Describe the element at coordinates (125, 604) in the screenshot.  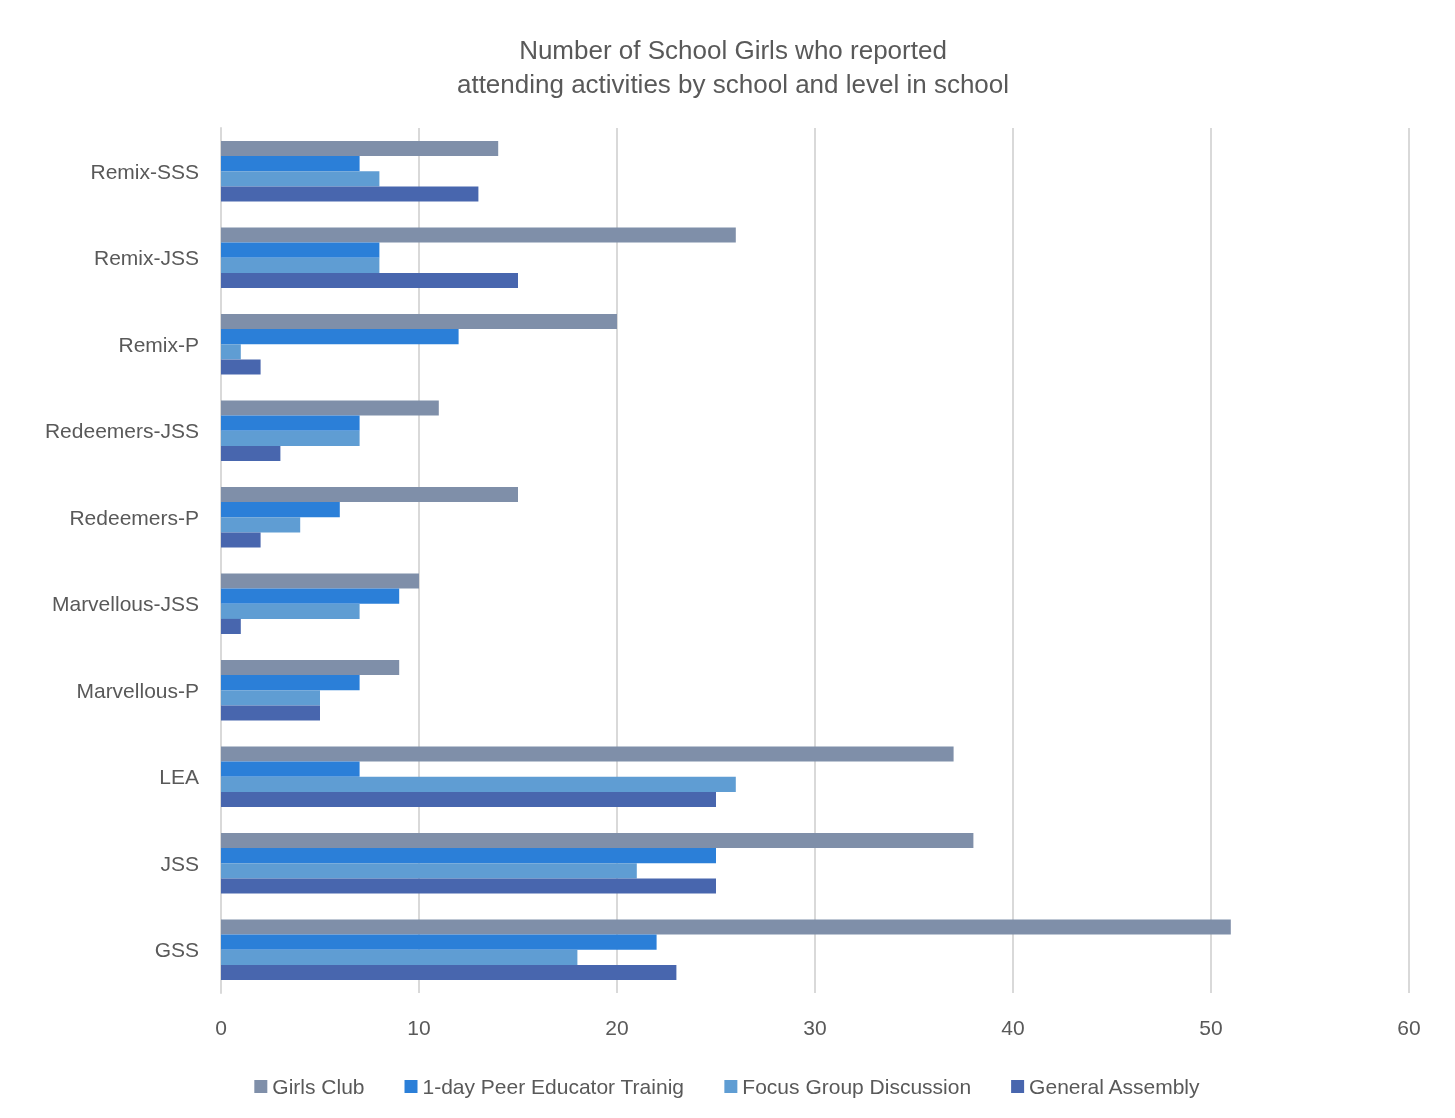
I see `y-tick-label: Marvellous-JSS` at that location.